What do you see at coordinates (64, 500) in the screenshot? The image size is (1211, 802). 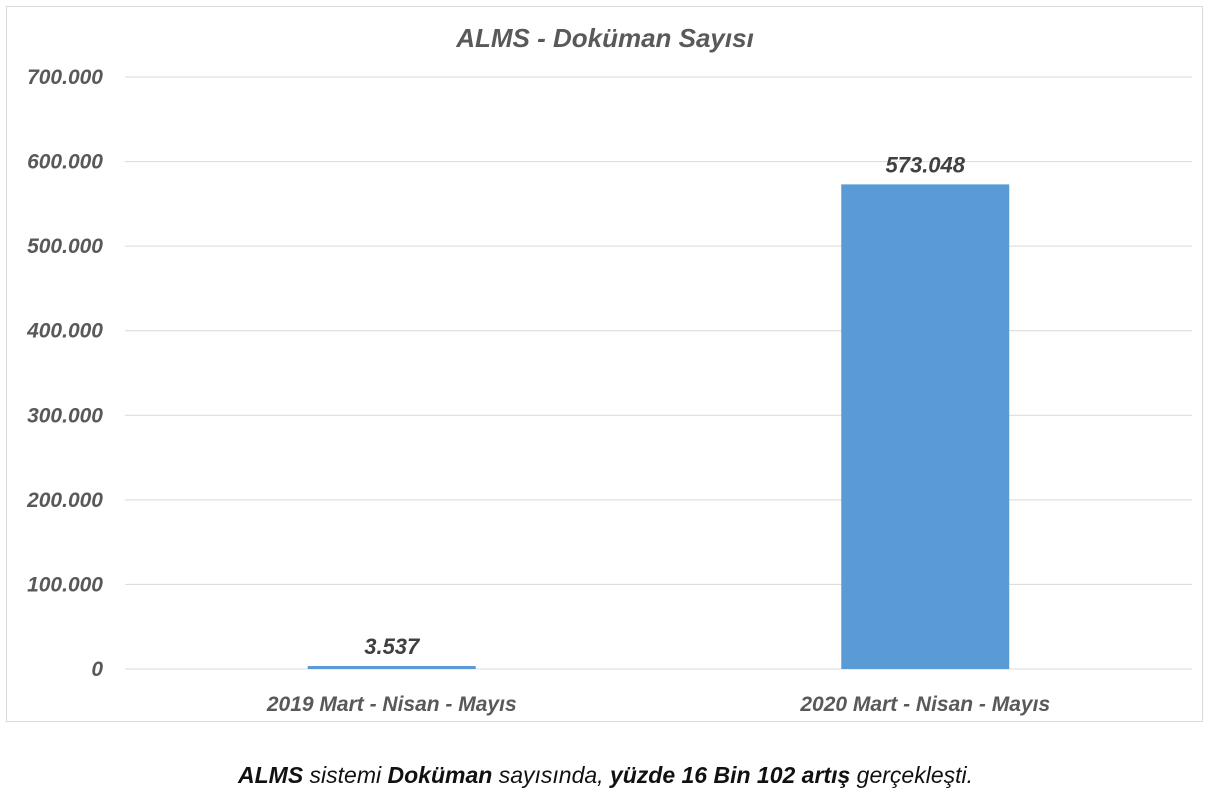 I see `y-tick-label: 200.000` at bounding box center [64, 500].